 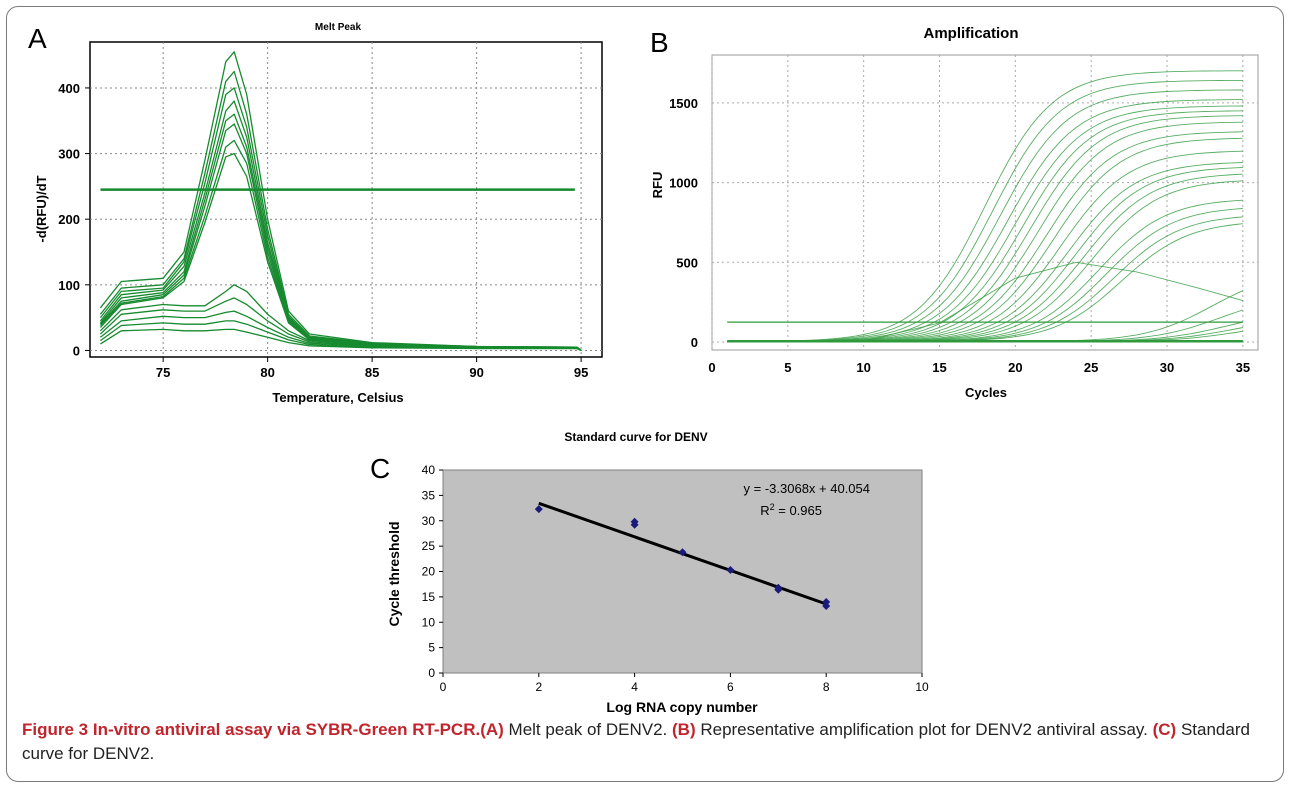 What do you see at coordinates (41, 208) in the screenshot?
I see `chart-a-ylabel: -d(RFU)/dT` at bounding box center [41, 208].